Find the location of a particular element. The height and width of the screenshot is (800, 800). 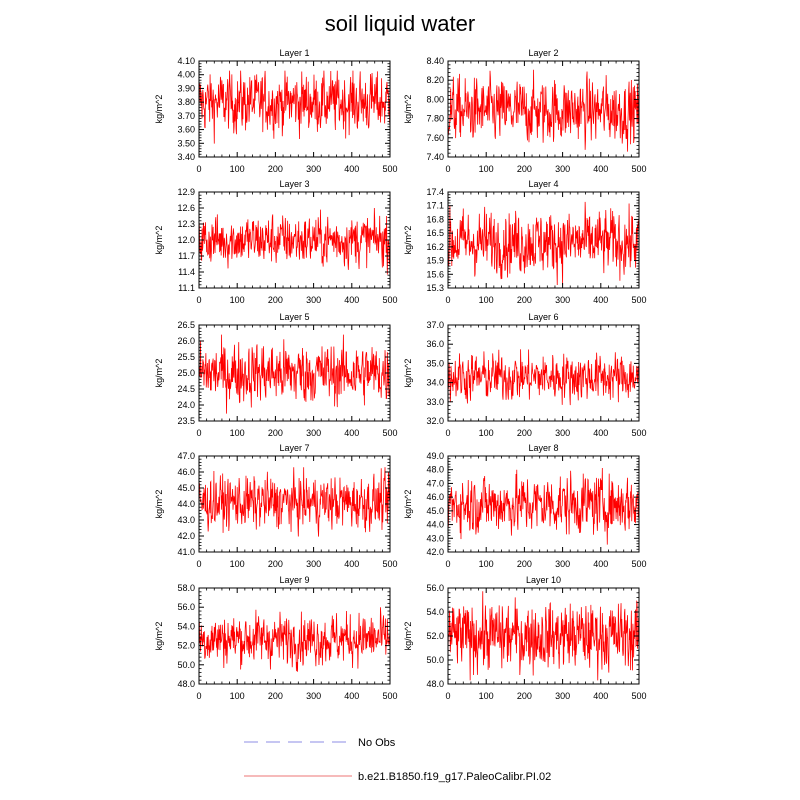

y-tick-label: 3.50 is located at coordinates (186, 143).